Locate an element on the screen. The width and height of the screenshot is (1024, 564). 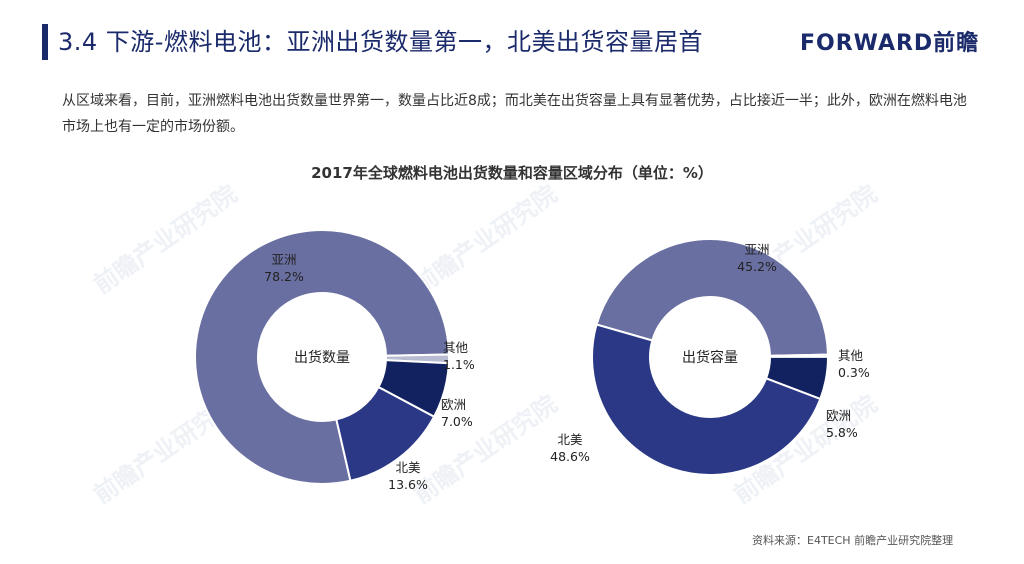
title-accent-bar is located at coordinates (45, 42).